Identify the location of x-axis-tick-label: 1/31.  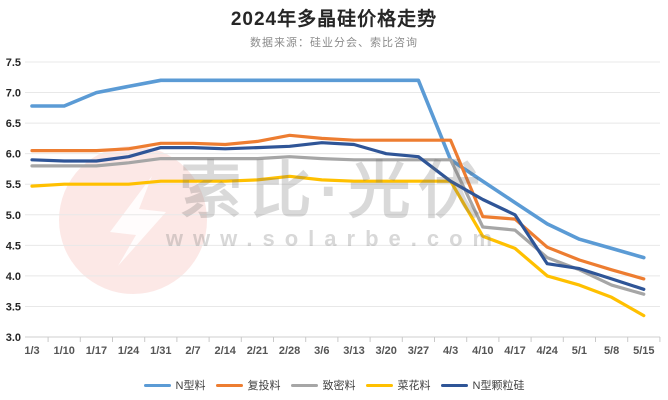
(160, 351).